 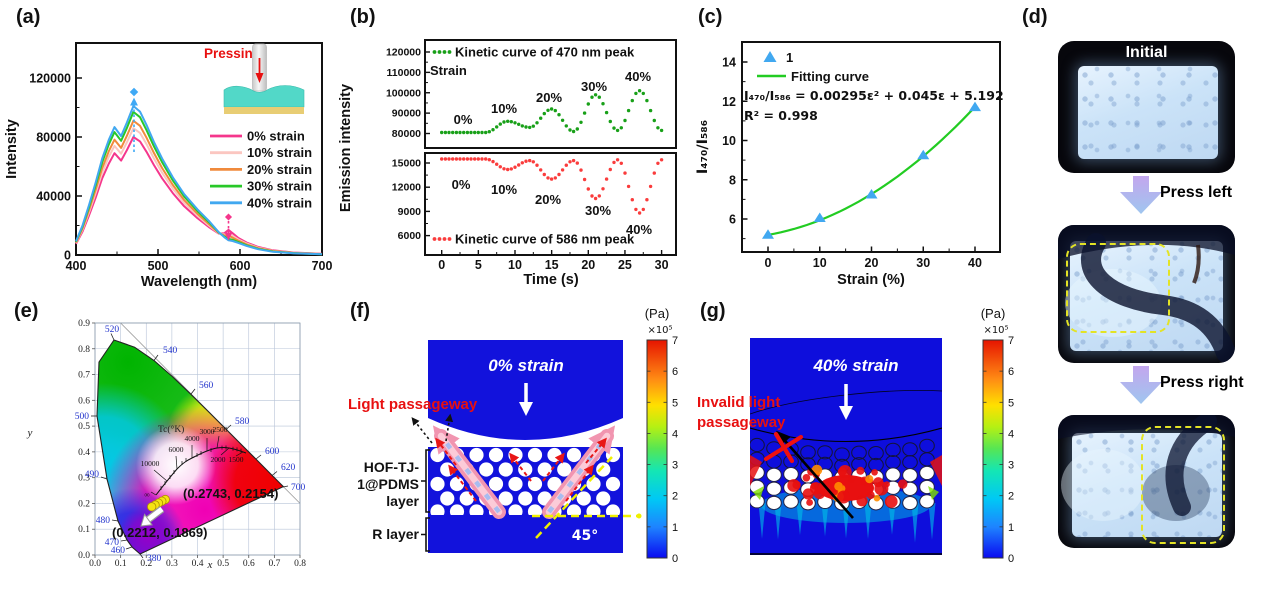 I want to click on b-strain-annotation: 40%, so click(x=639, y=229).